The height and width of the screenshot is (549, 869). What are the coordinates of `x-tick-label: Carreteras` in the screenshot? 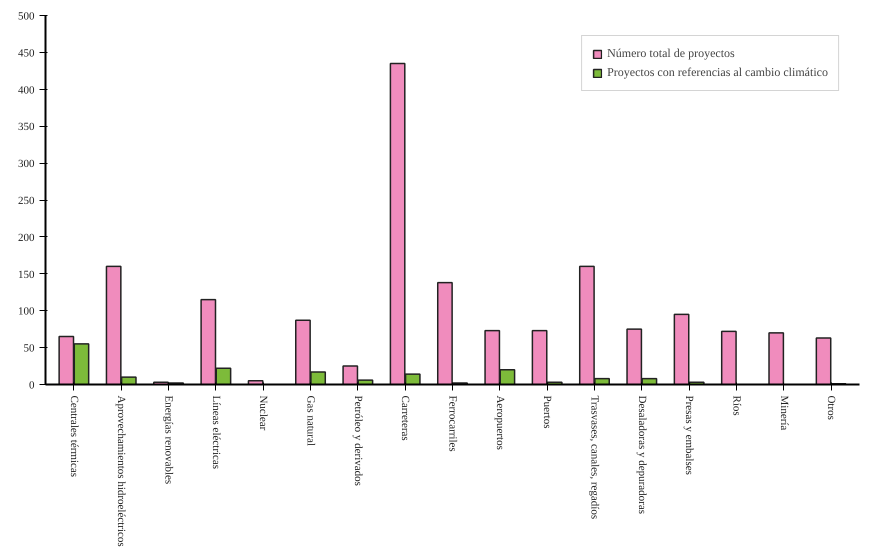 It's located at (405, 418).